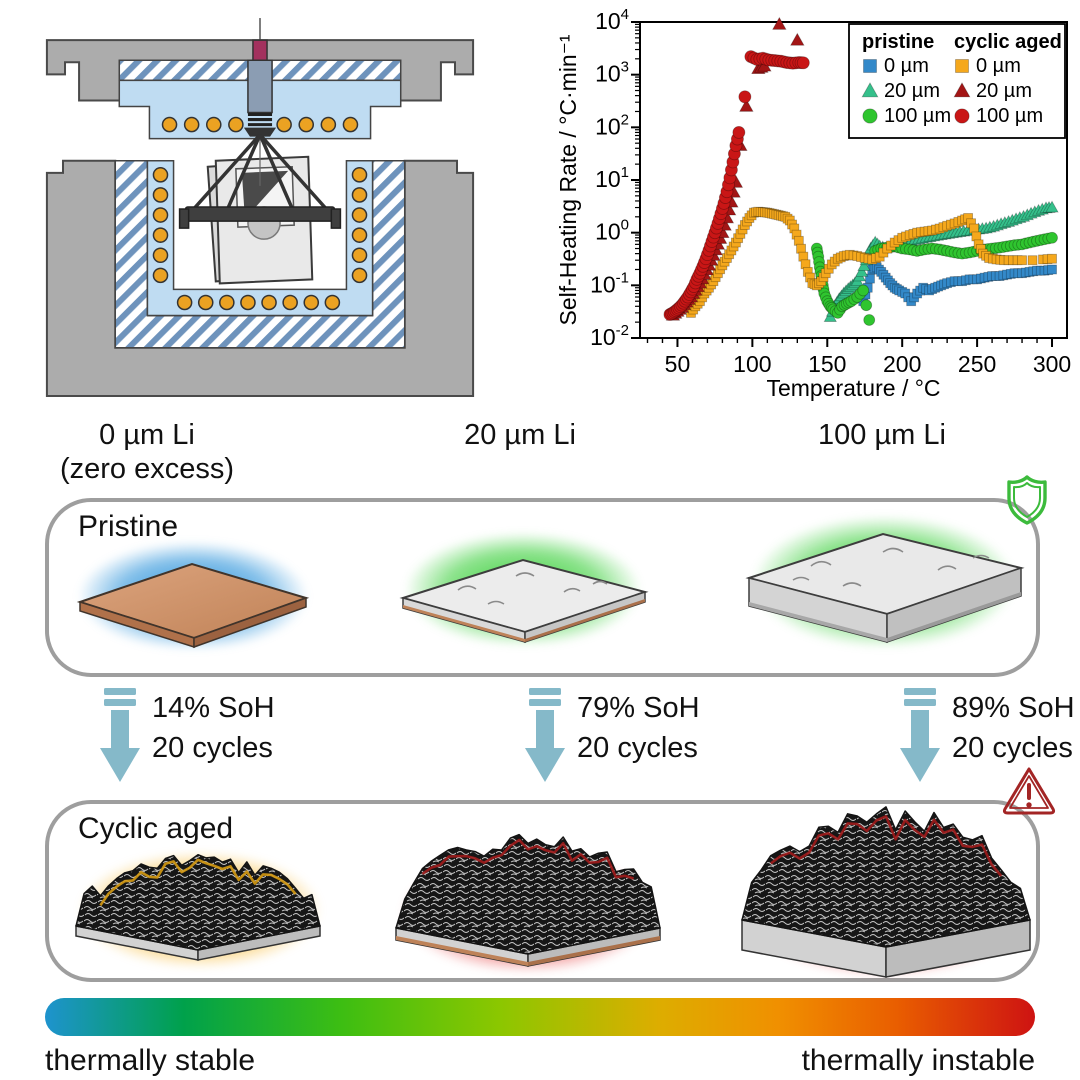 The height and width of the screenshot is (1080, 1080). Describe the element at coordinates (612, 125) in the screenshot. I see `svg-text: 102` at that location.